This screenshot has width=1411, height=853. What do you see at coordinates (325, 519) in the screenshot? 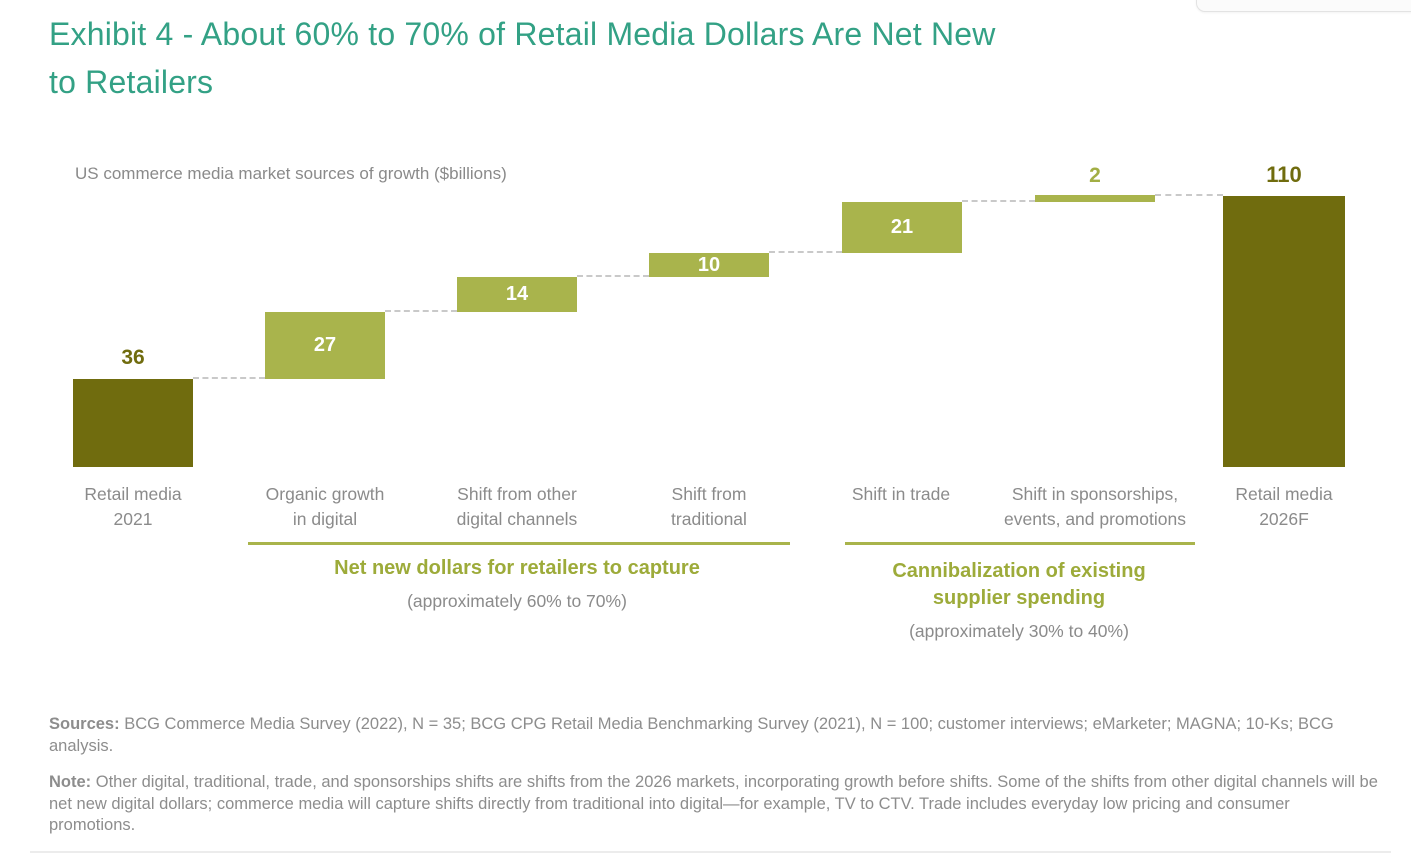
I see `category-line: in digital` at bounding box center [325, 519].